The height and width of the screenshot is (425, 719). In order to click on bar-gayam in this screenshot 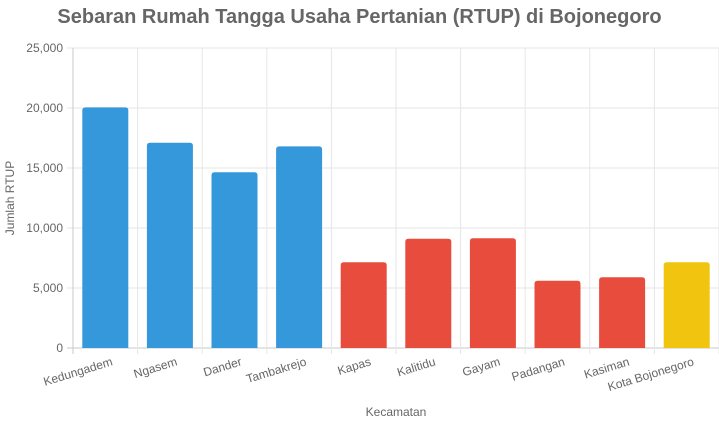, I will do `click(492, 293)`.